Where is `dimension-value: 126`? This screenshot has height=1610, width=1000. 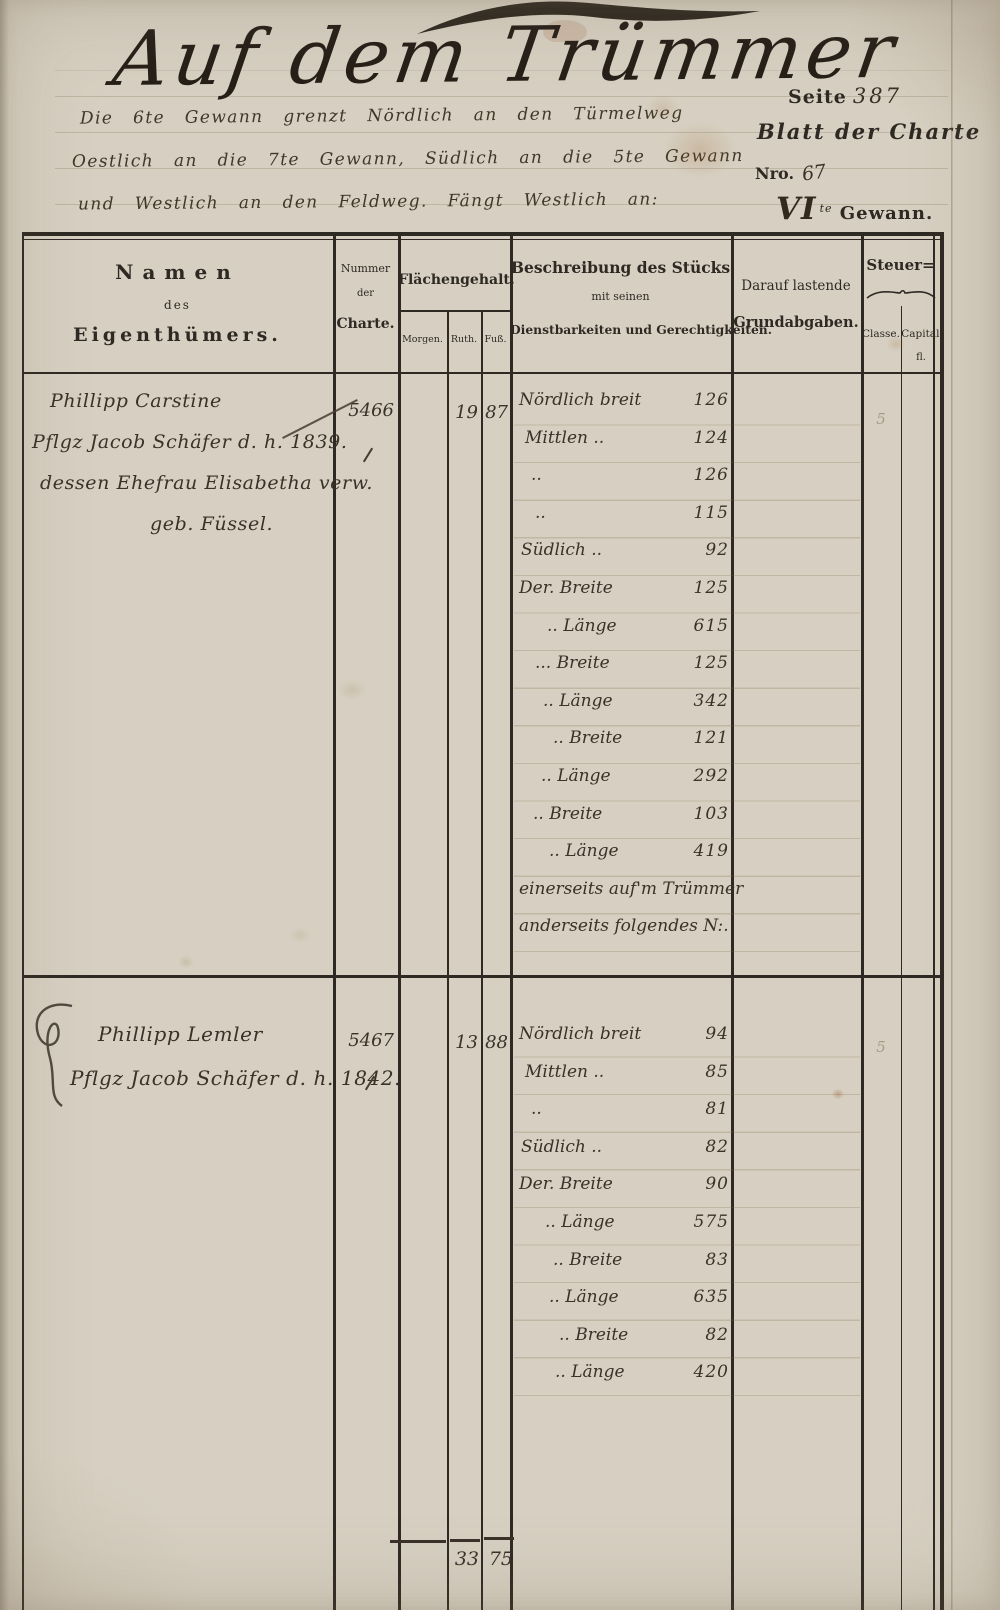
dimension-value: 126 is located at coordinates (711, 400).